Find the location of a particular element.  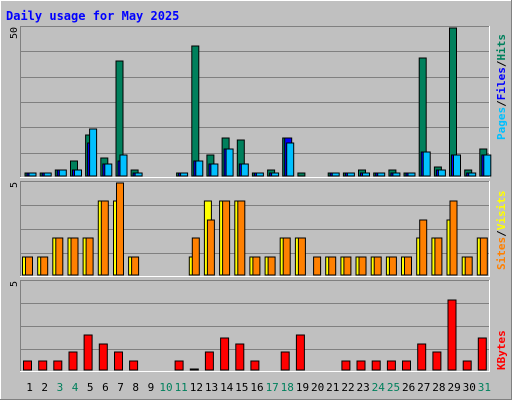

x-tick-label: 24 is located at coordinates (379, 387).